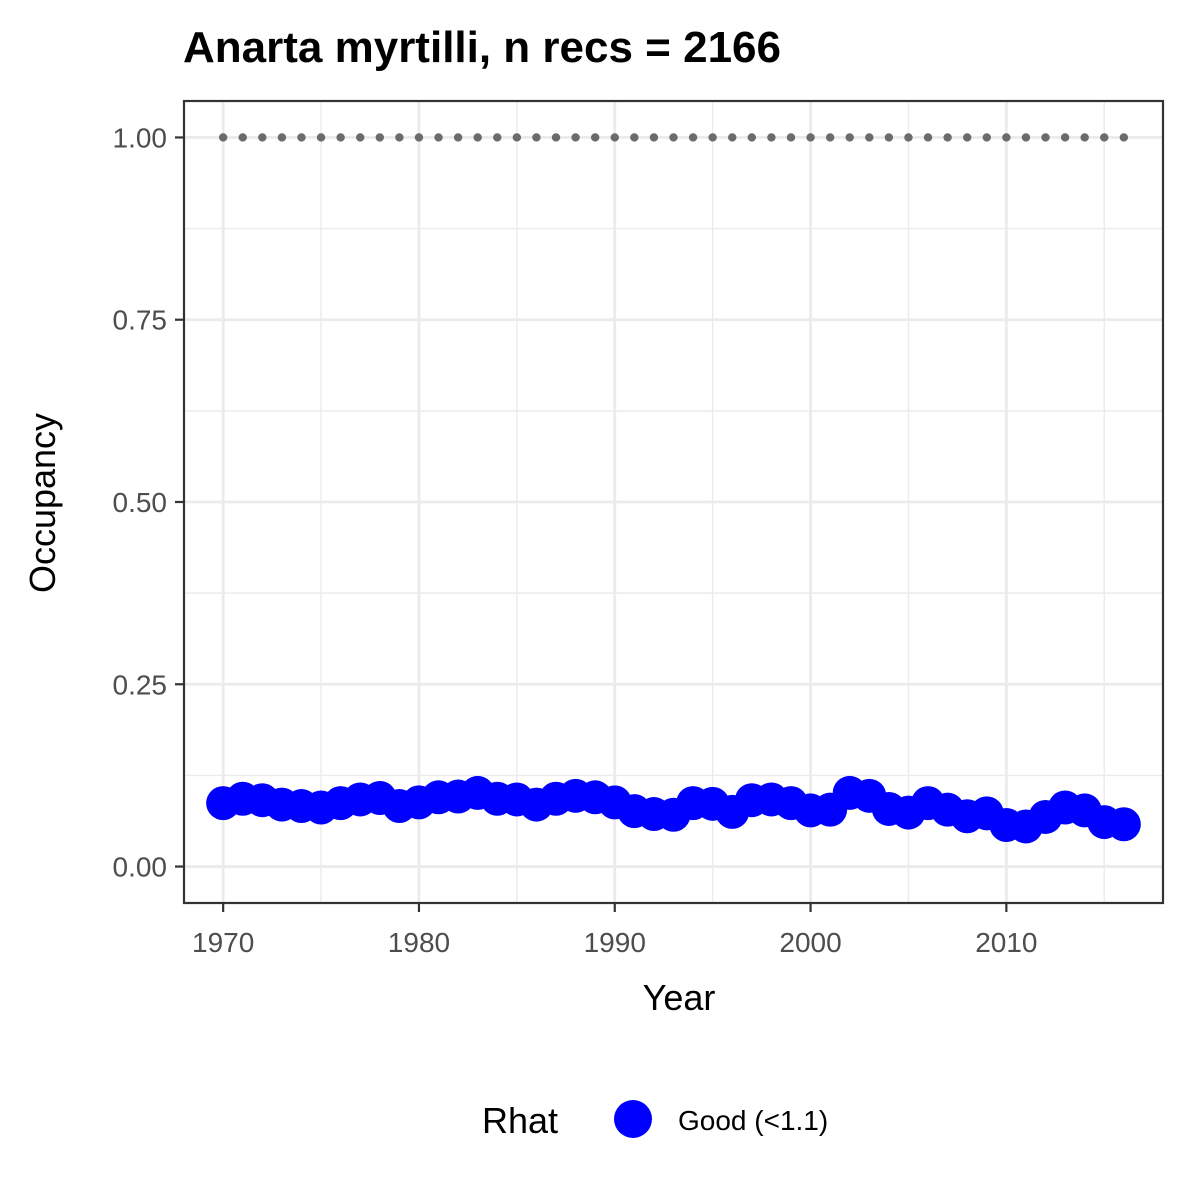 This screenshot has width=1200, height=1200. Describe the element at coordinates (753, 1120) in the screenshot. I see `legend-label-good: Good (<1.1)` at that location.